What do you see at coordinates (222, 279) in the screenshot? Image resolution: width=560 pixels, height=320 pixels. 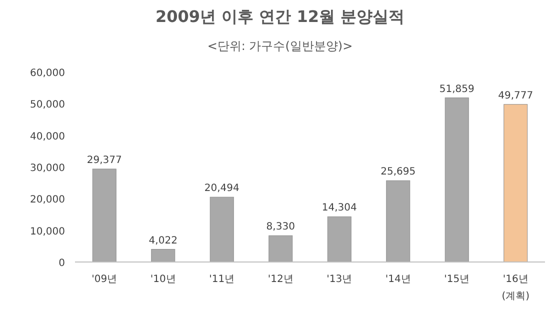 I see `x-tick-label: '11년` at bounding box center [222, 279].